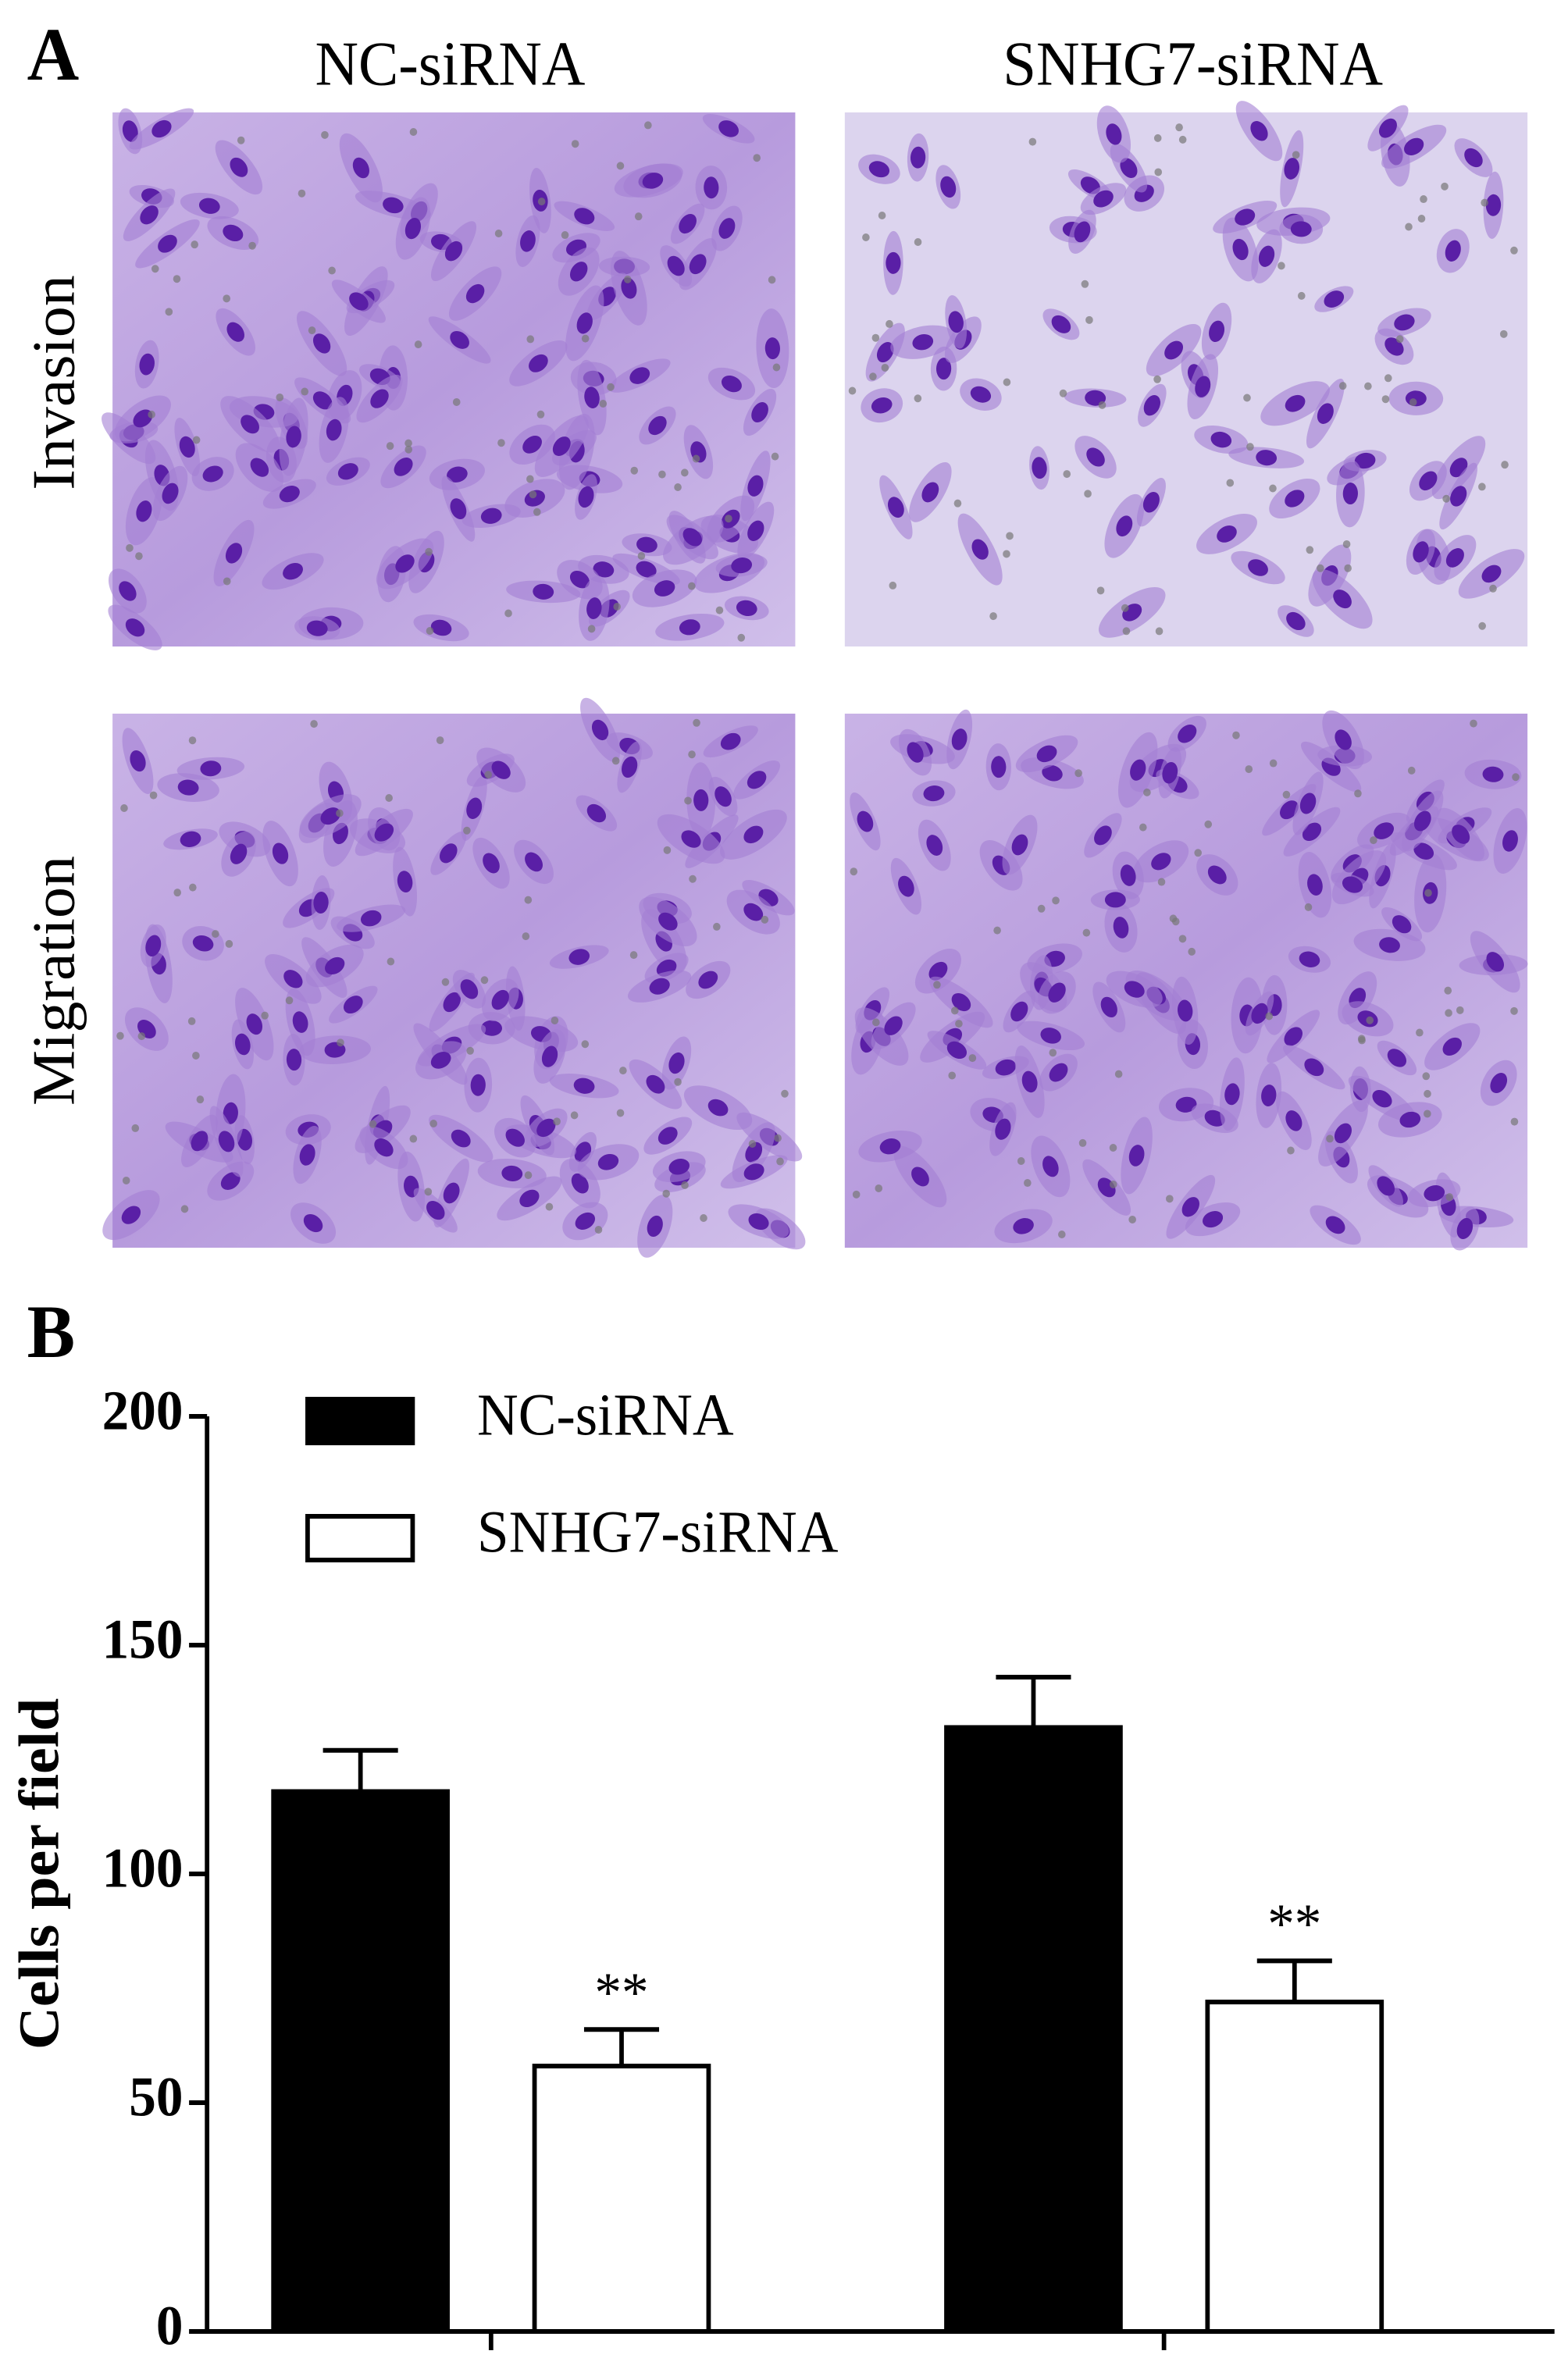  I want to click on significance: **, so click(621, 1993).